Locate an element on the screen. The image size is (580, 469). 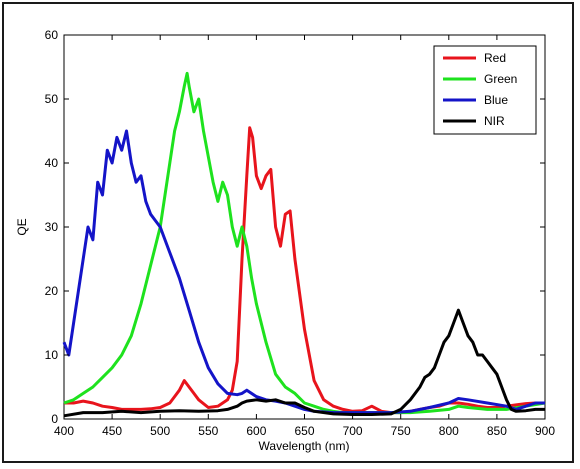
legend-label-nir: NIR is located at coordinates (494, 121).